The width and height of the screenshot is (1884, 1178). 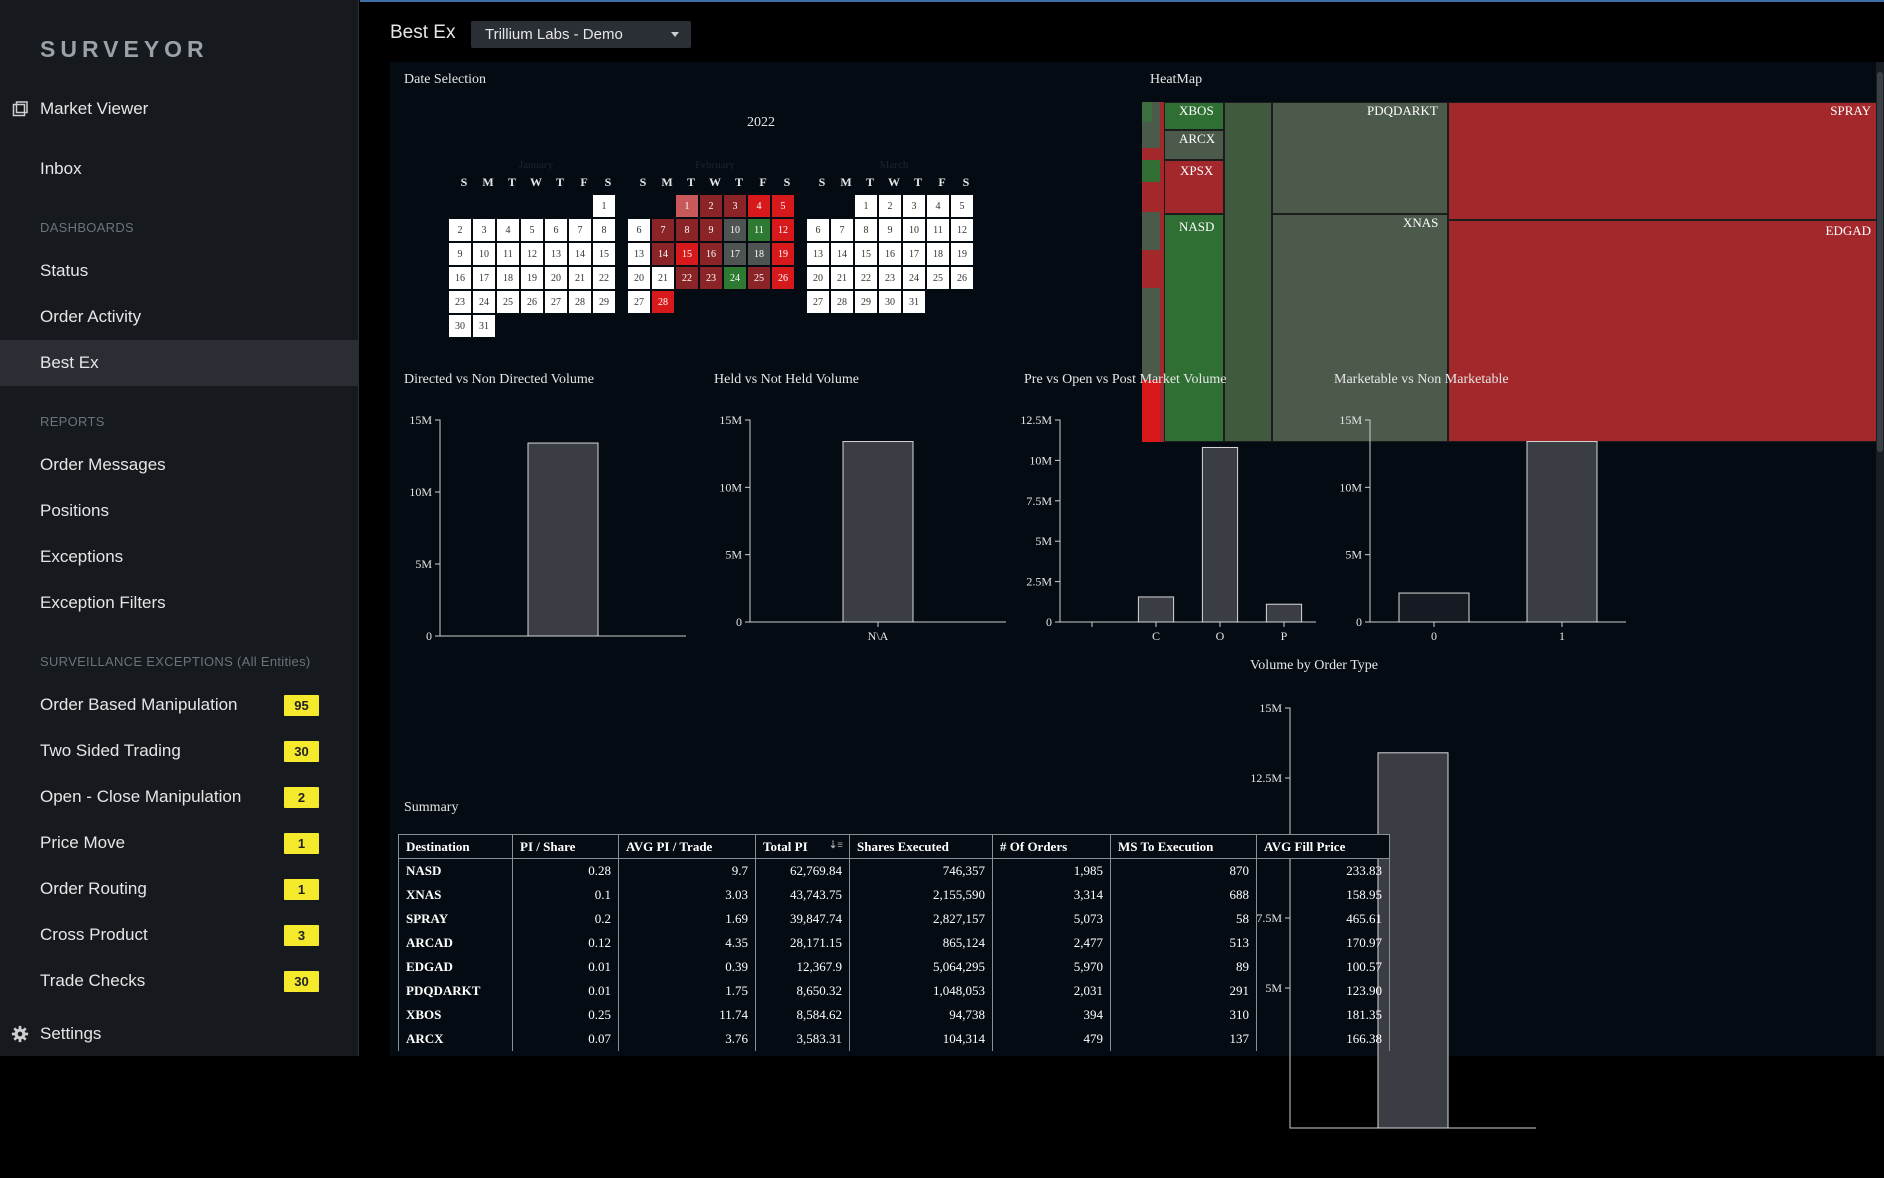 I want to click on sidebar-item-status: Status, so click(x=179, y=271).